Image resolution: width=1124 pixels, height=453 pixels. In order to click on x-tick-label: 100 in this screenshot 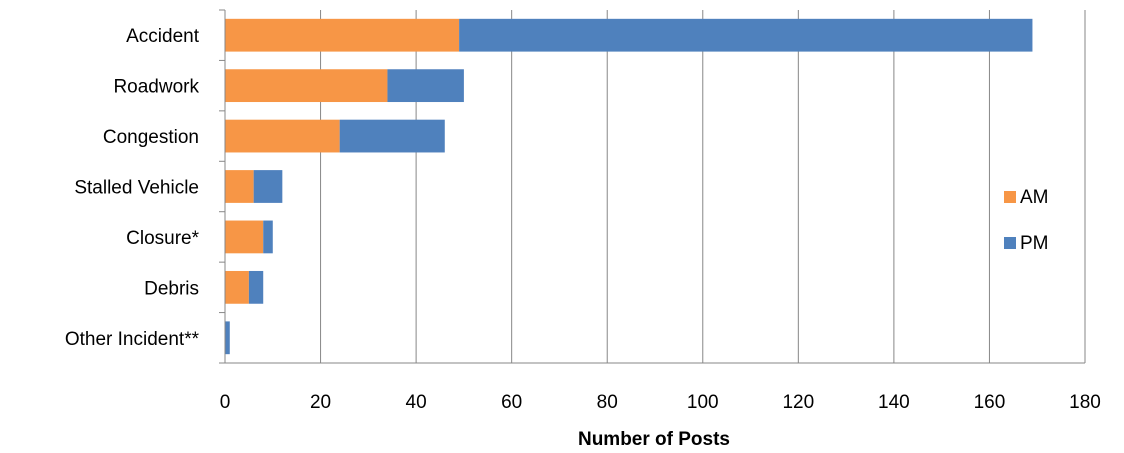, I will do `click(703, 402)`.